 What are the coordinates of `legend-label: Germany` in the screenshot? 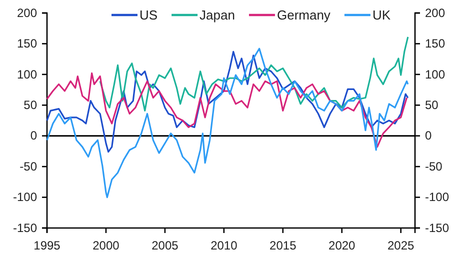 It's located at (303, 15).